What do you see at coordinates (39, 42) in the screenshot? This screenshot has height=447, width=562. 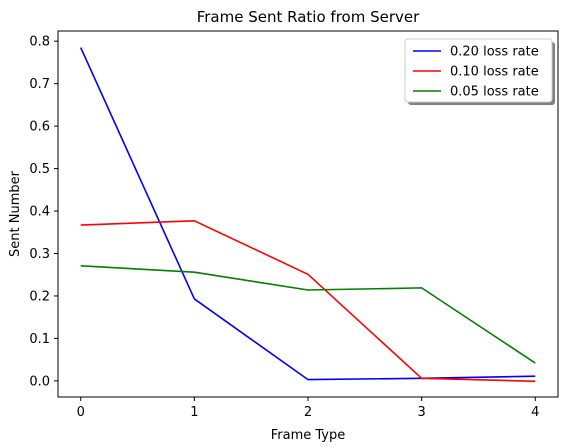 I see `y-tick-label: 0.8` at bounding box center [39, 42].